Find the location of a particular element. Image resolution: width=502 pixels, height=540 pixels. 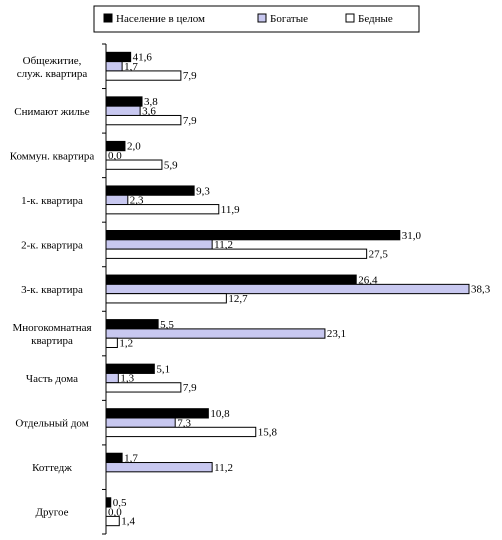

data-label-total: 9,3 is located at coordinates (203, 191).